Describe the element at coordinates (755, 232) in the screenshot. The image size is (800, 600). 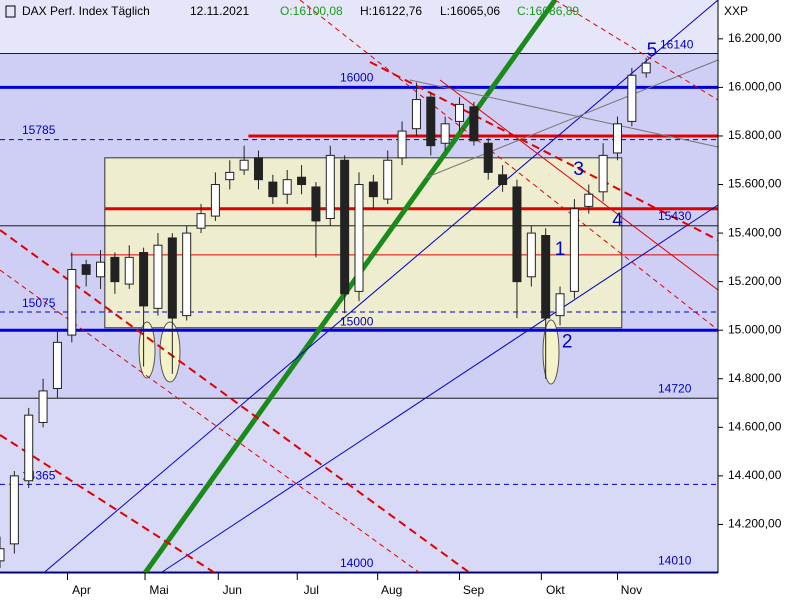
I see `y-tick-label: 15.400,00` at that location.